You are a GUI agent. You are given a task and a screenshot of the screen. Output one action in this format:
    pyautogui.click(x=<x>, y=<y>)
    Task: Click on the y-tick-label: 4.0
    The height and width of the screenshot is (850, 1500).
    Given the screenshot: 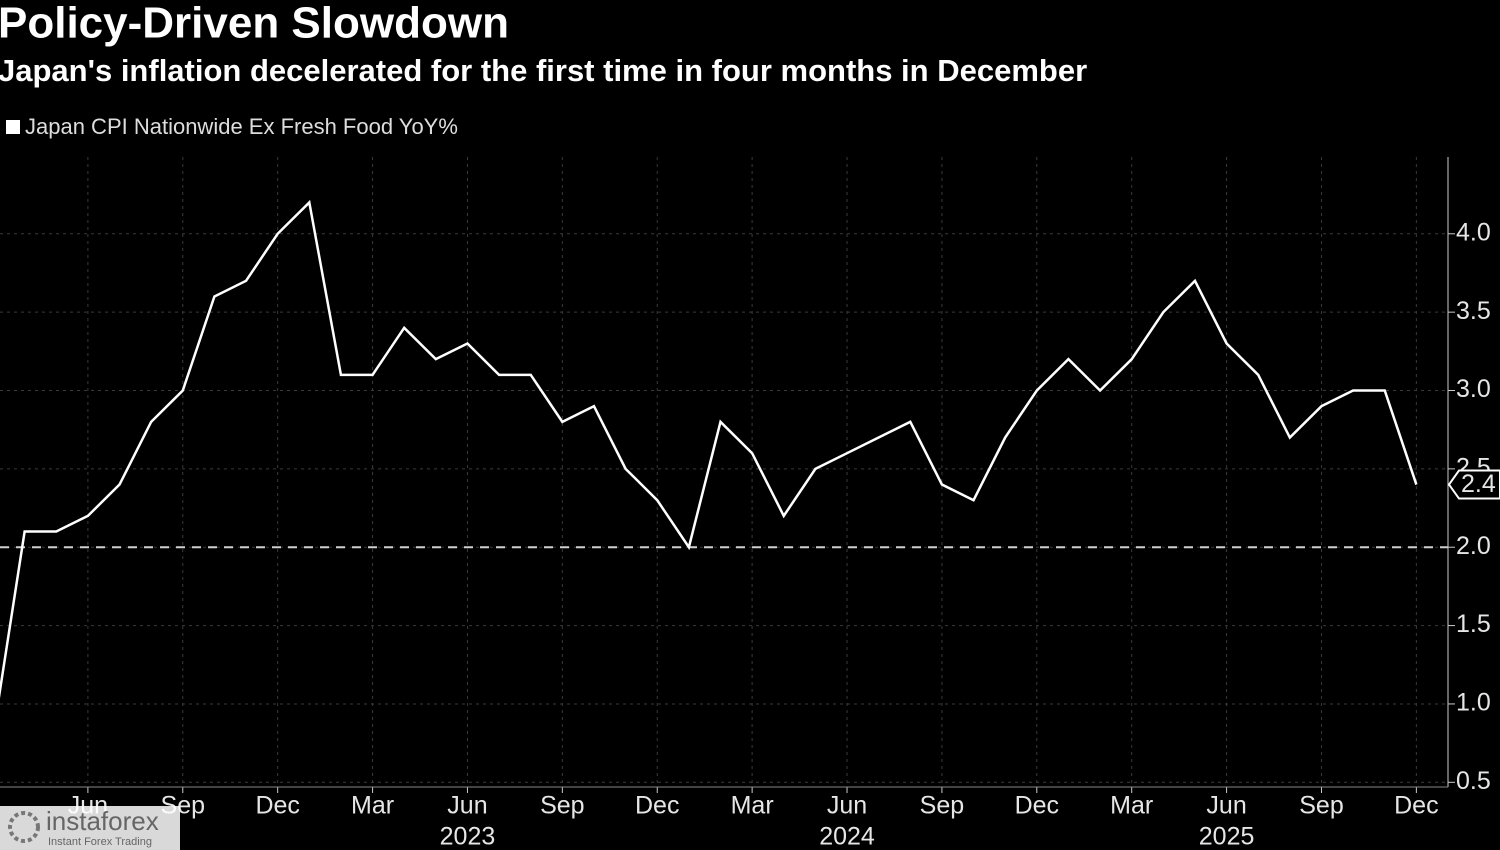 What is the action you would take?
    pyautogui.click(x=1473, y=232)
    